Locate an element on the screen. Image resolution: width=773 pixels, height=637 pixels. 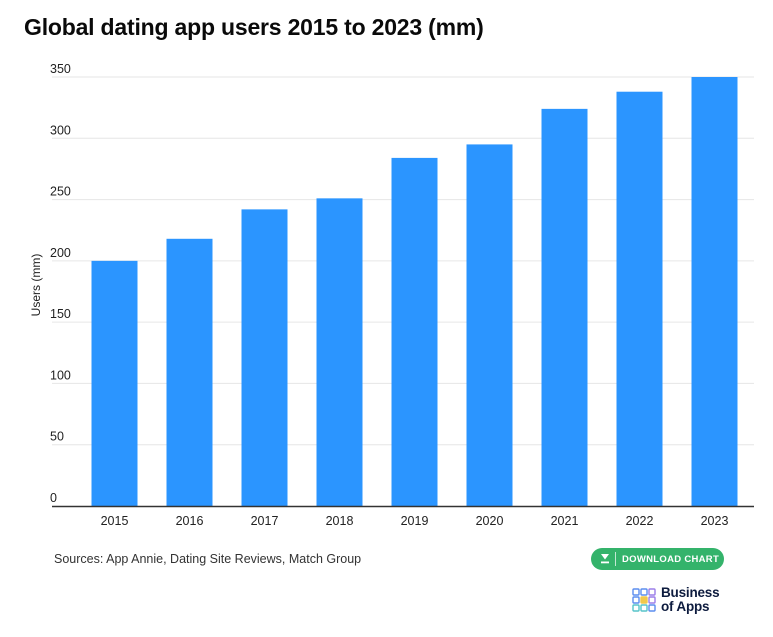
brand-line-1: Business is located at coordinates (690, 592).